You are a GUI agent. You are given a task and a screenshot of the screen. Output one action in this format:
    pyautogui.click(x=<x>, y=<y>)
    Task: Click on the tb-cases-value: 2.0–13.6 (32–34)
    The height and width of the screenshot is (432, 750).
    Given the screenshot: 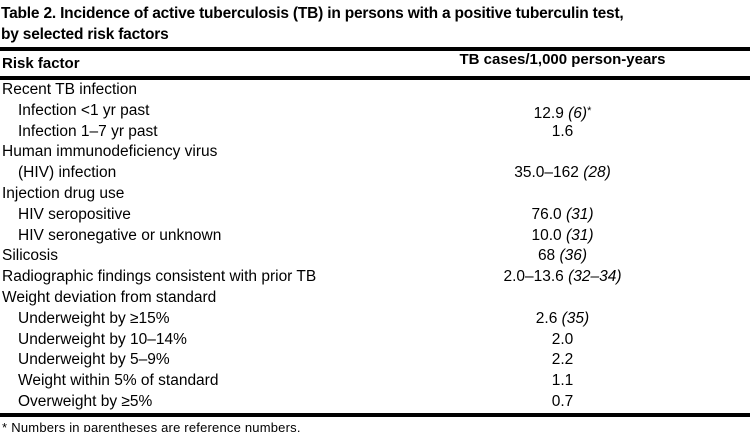 What is the action you would take?
    pyautogui.click(x=562, y=277)
    